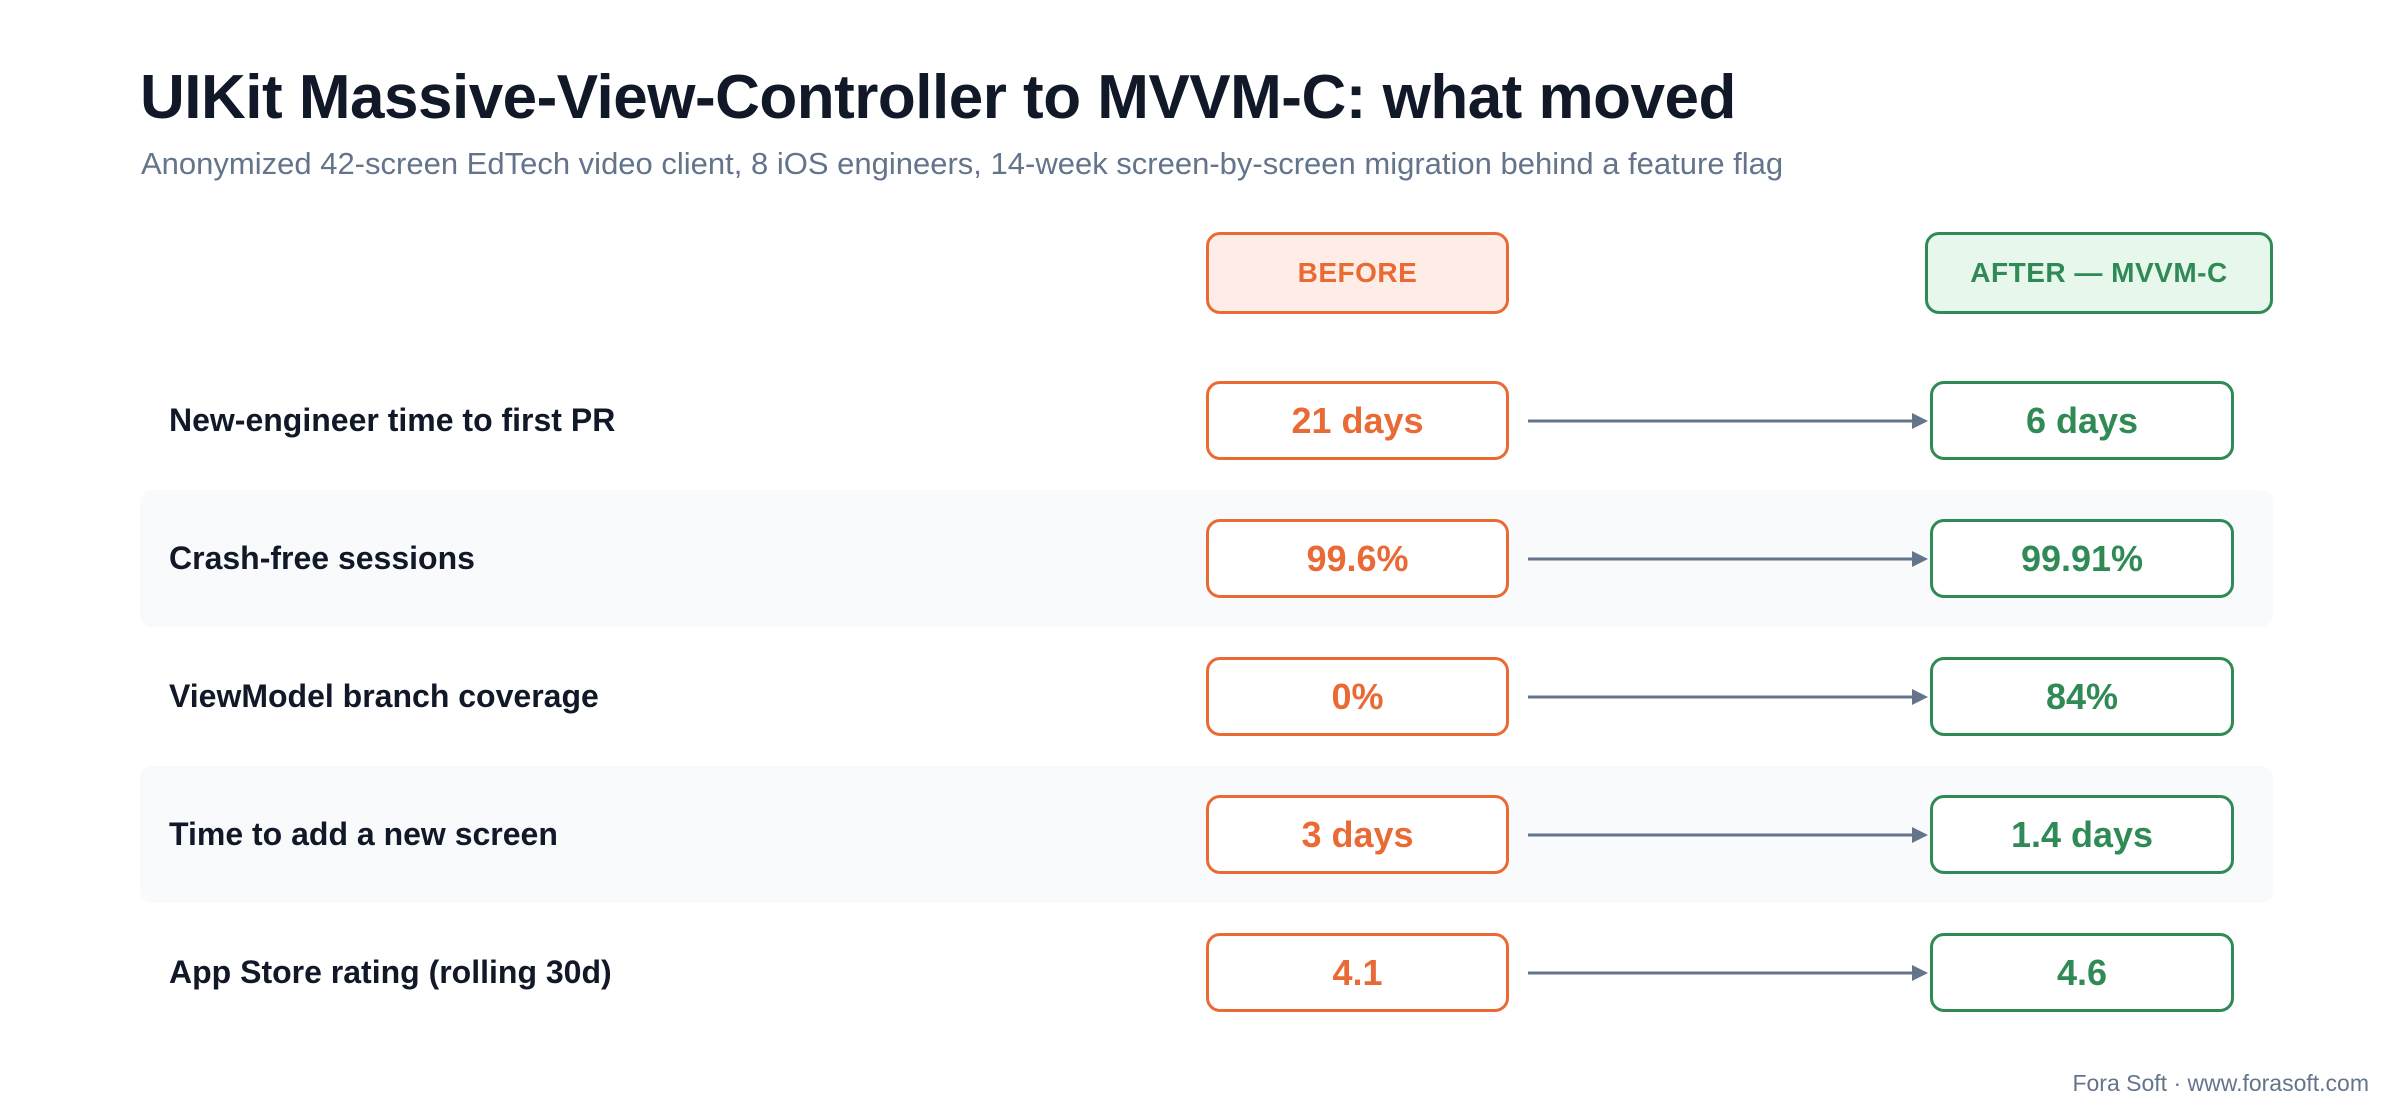  Describe the element at coordinates (1357, 558) in the screenshot. I see `before-value: 99.6%` at that location.